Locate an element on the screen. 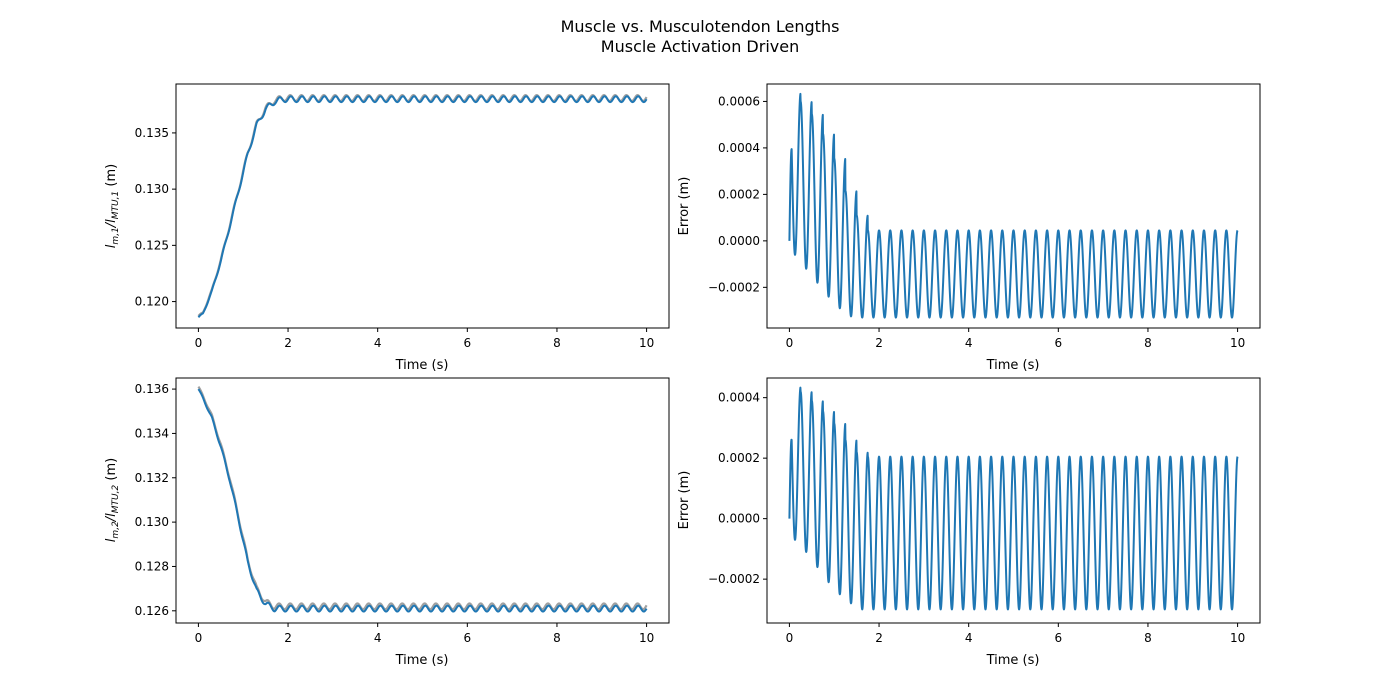  y-label-sub: m,2 is located at coordinates (116, 530).